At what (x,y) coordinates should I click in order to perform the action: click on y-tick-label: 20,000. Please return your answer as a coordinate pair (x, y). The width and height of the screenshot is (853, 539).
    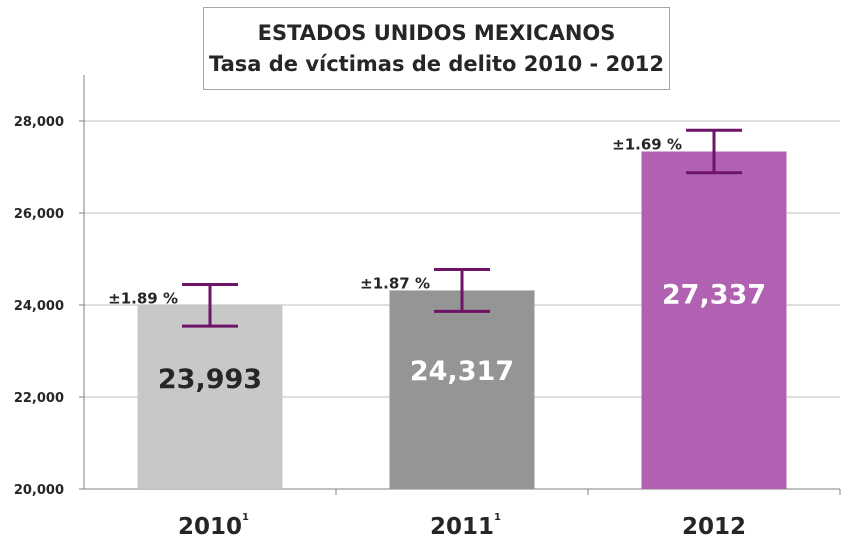
    Looking at the image, I should click on (39, 490).